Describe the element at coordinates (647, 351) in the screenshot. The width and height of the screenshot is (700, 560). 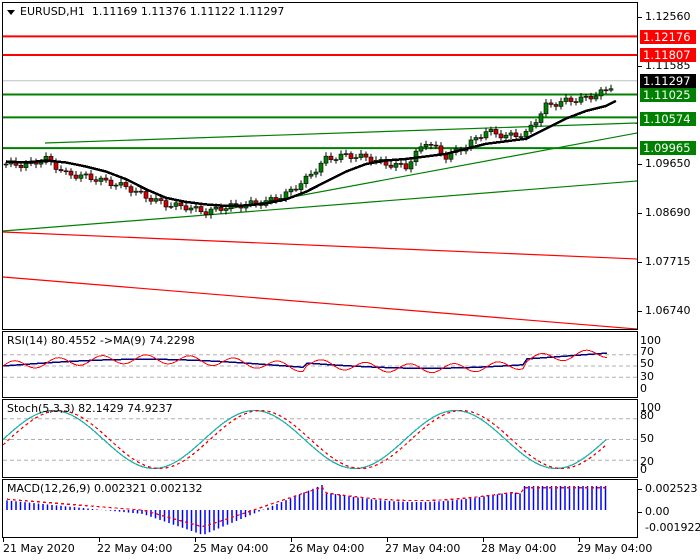
I see `rsi-level-label: 70` at that location.